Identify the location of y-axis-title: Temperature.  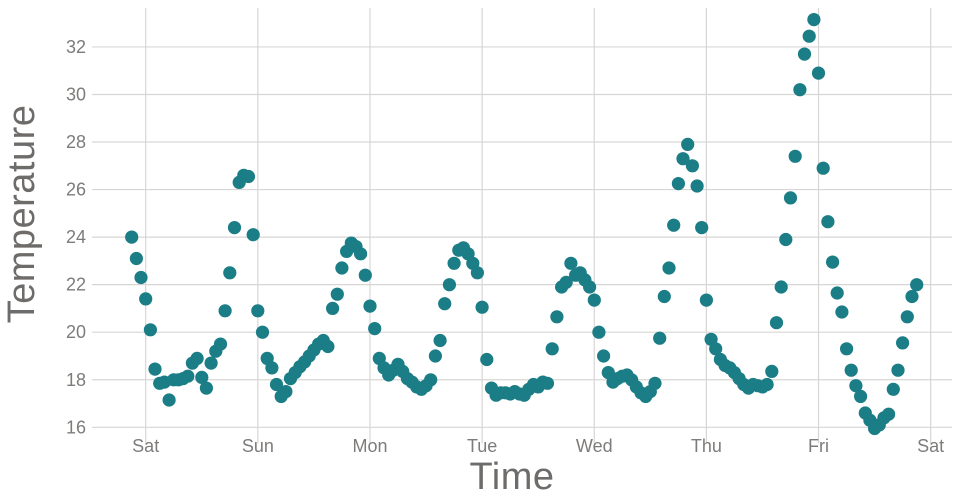
(22, 214).